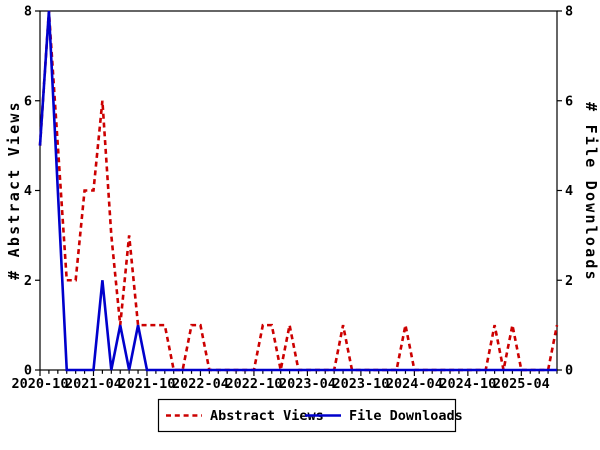  I want to click on y-left-tick-label: 8, so click(28, 12).